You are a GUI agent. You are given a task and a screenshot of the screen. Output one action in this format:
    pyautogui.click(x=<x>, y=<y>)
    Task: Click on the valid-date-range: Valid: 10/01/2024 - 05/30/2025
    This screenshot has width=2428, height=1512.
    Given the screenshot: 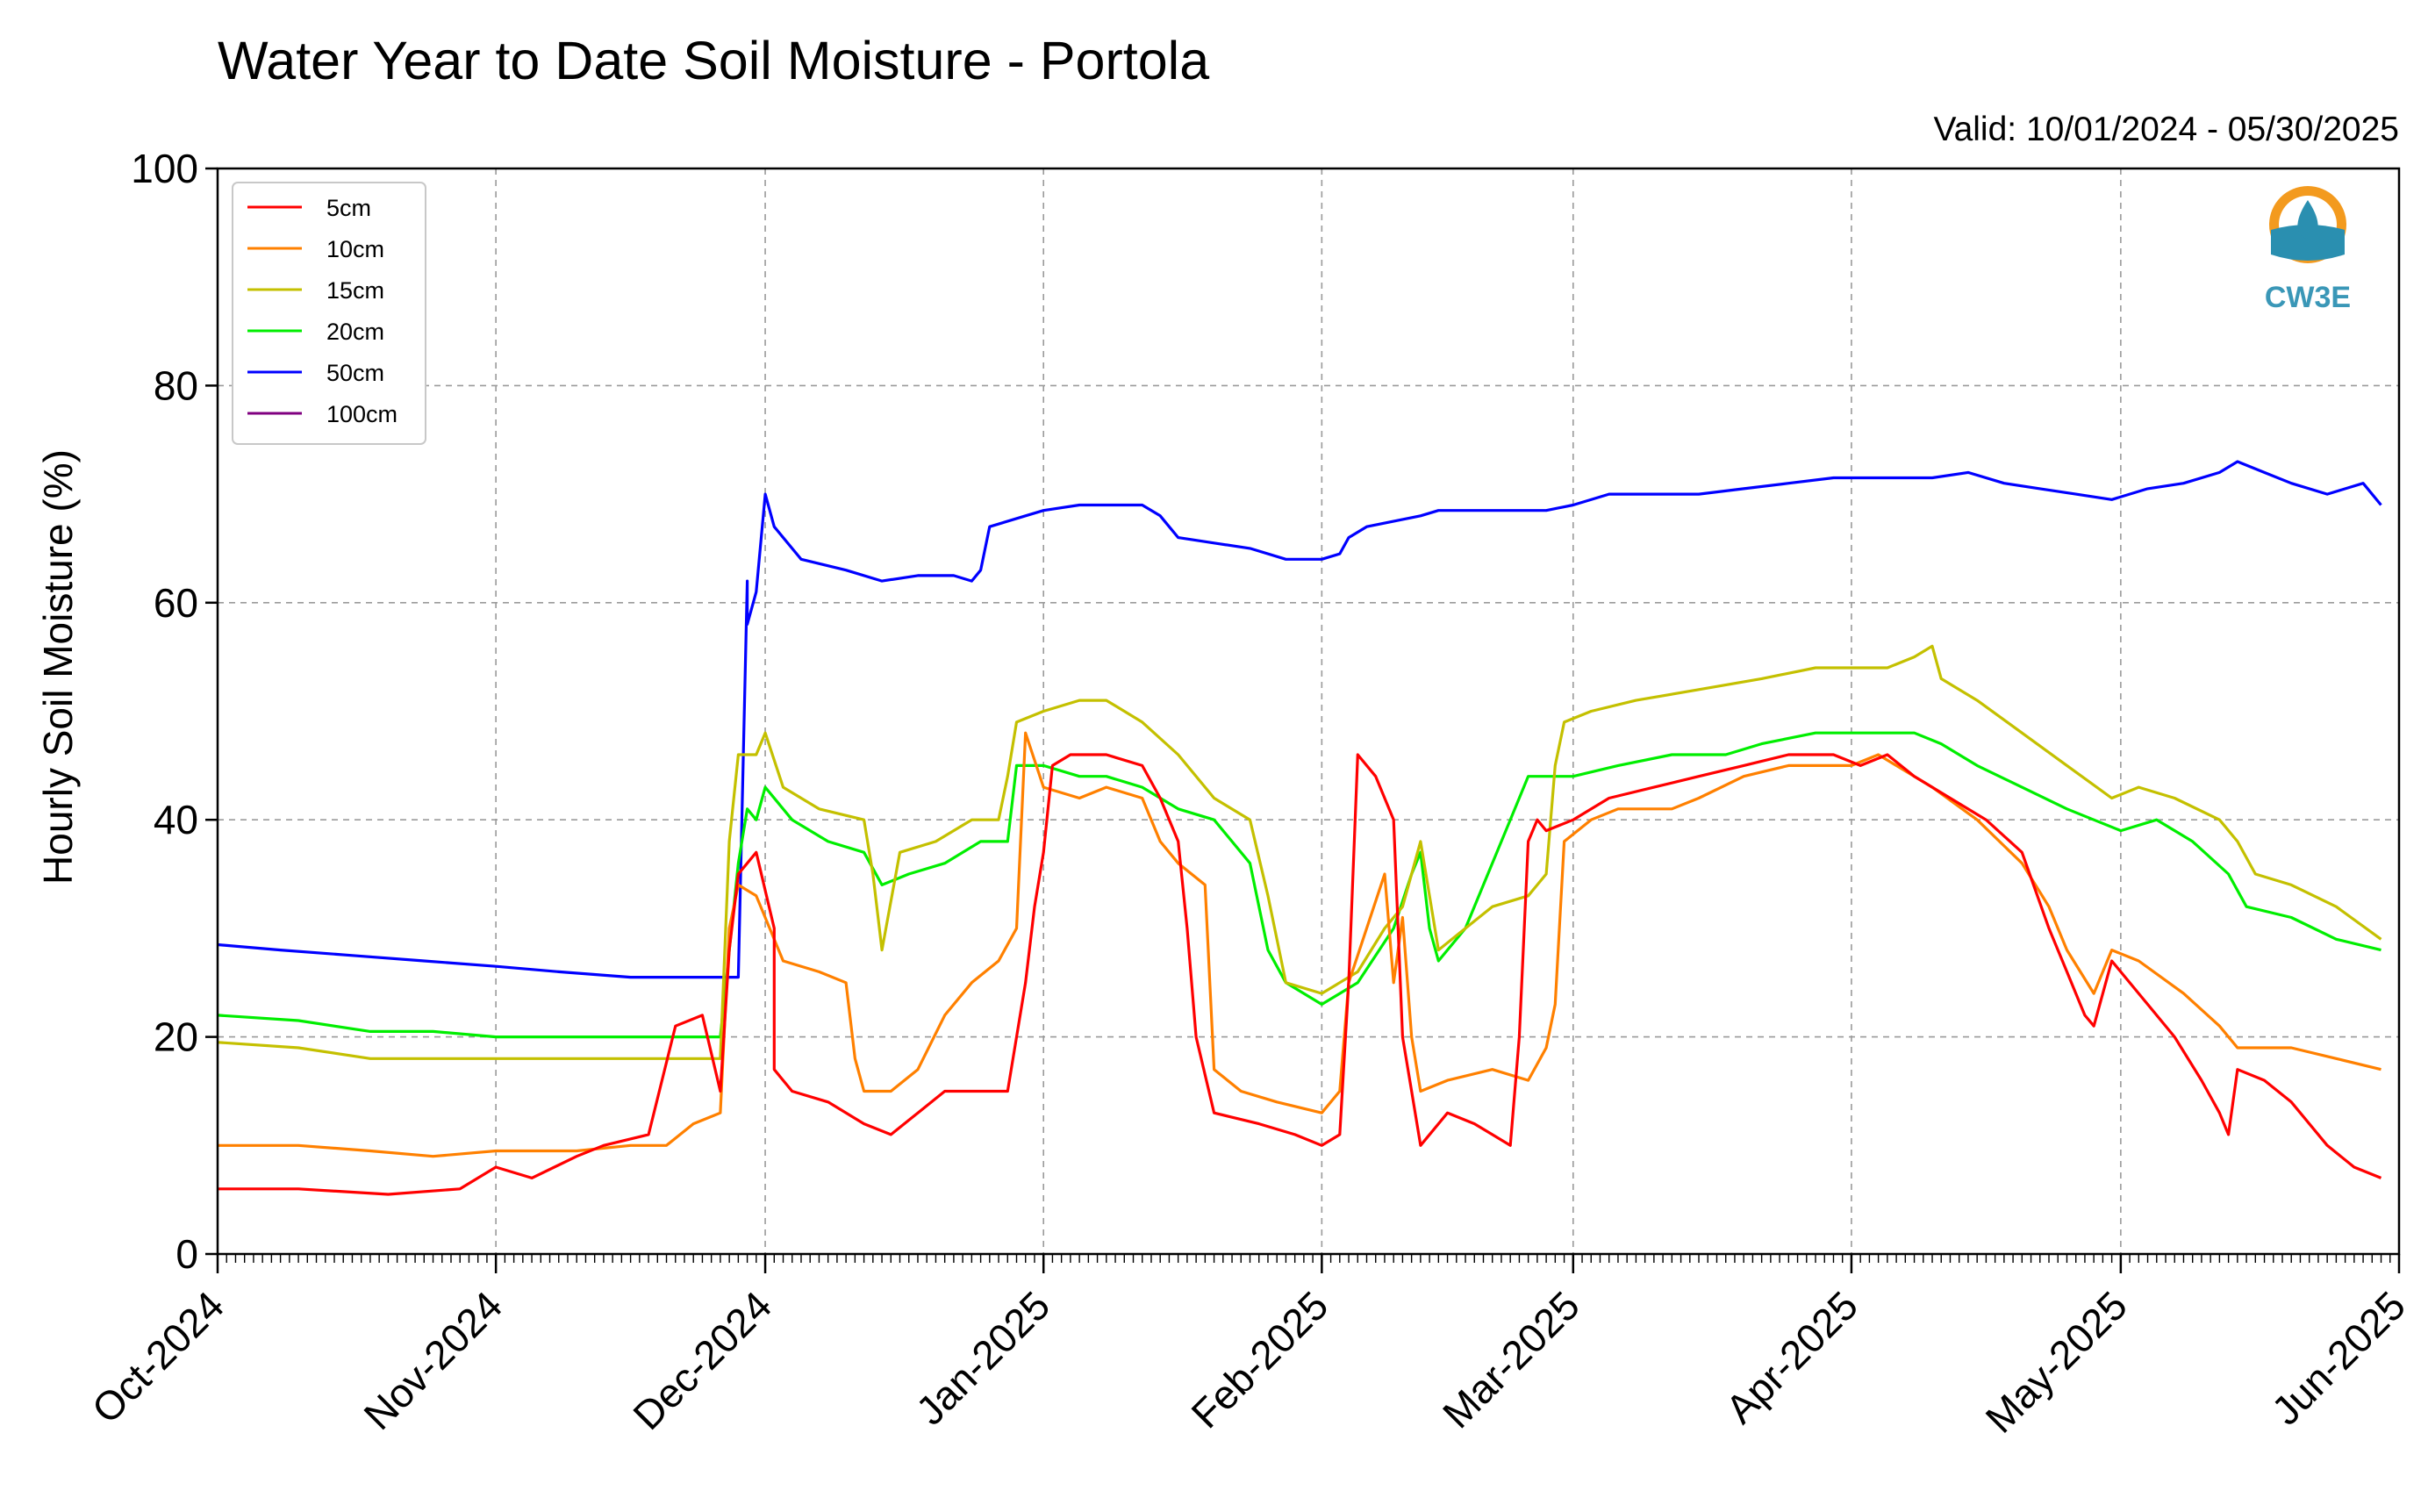 What is the action you would take?
    pyautogui.click(x=2166, y=129)
    